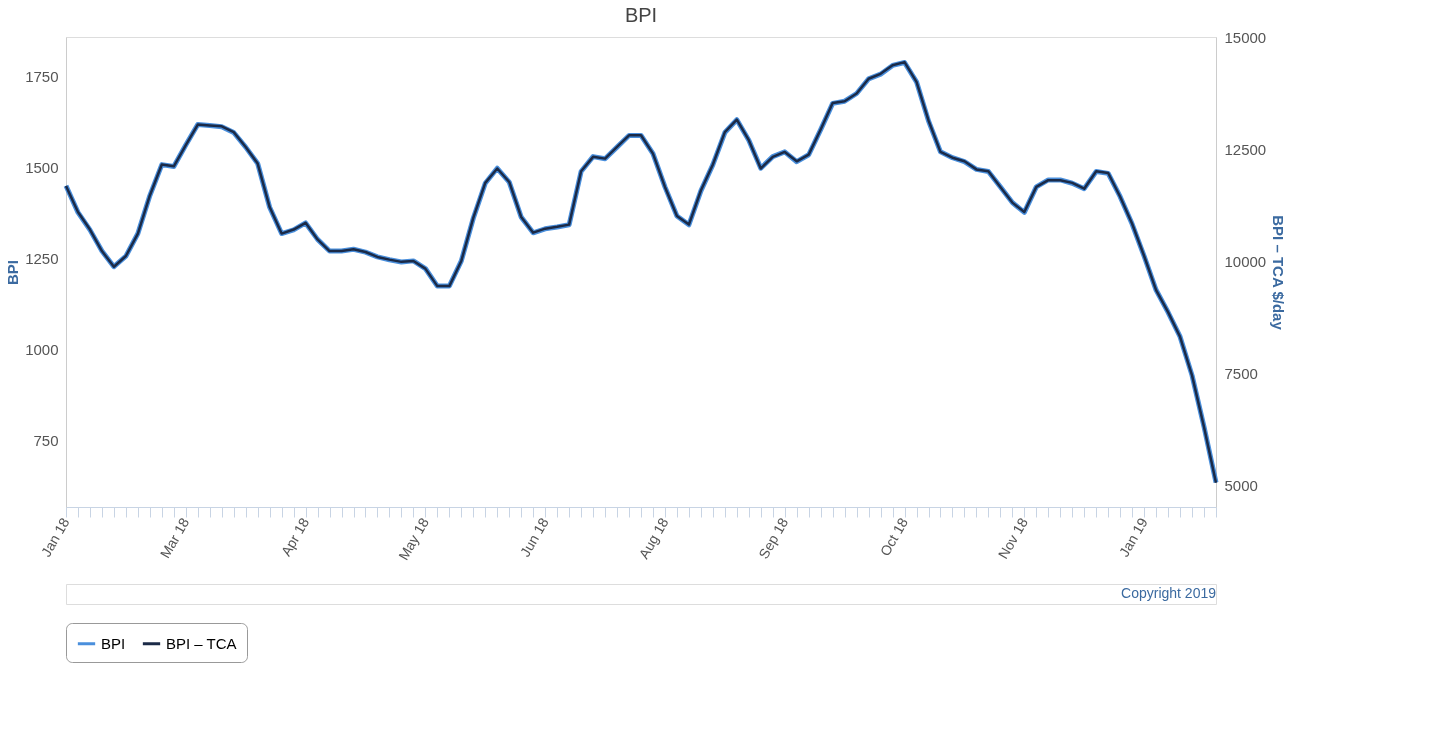 This screenshot has width=1429, height=744. I want to click on y2-tick-label: 5000, so click(1241, 486).